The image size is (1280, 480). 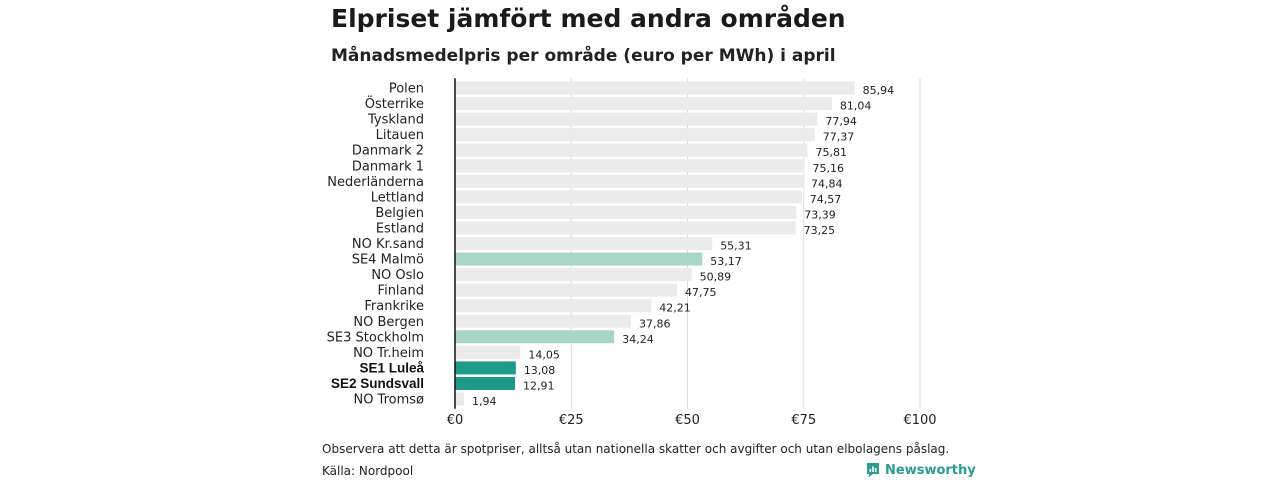 I want to click on category-label: Belgien, so click(x=399, y=213).